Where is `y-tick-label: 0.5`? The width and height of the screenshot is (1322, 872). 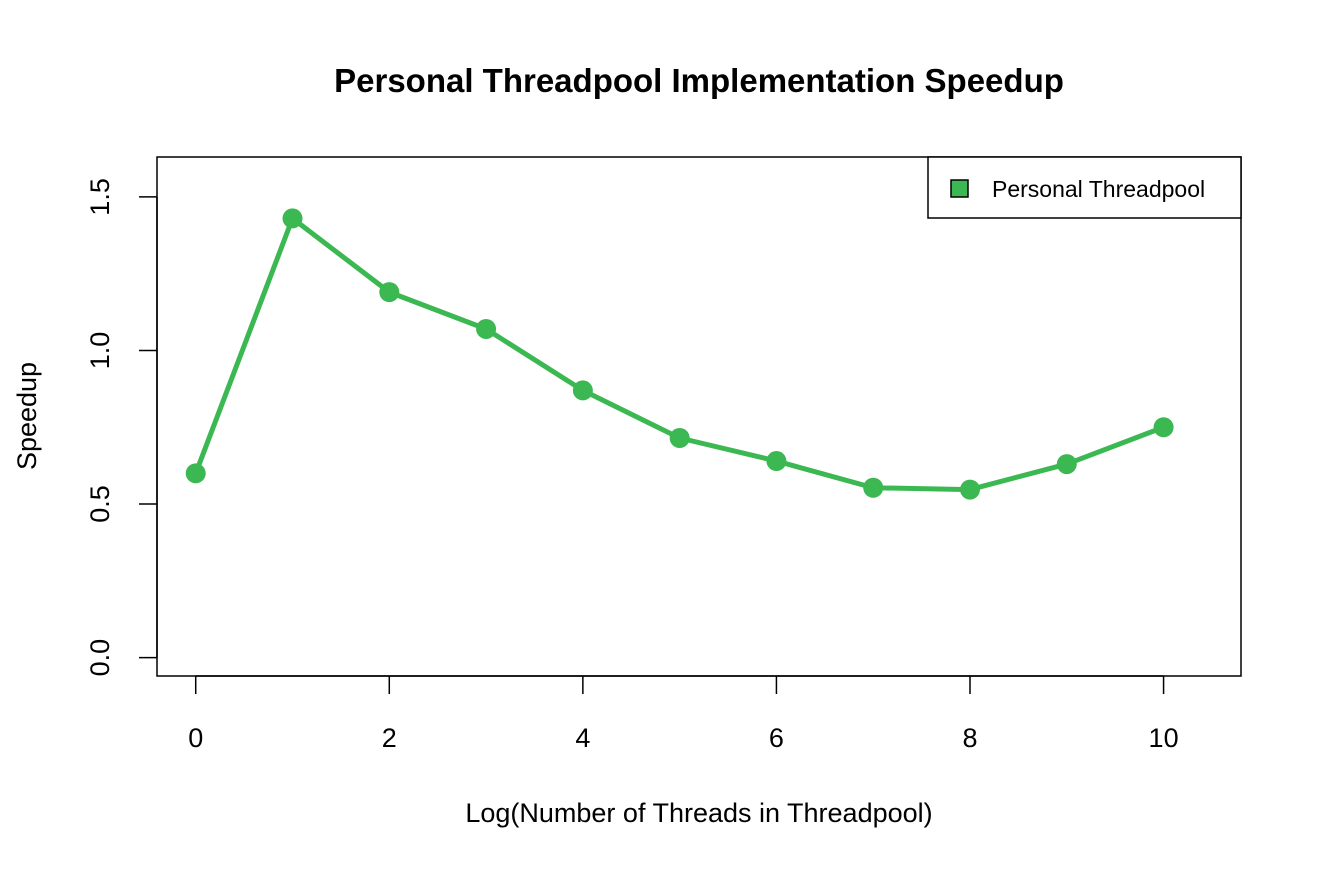 y-tick-label: 0.5 is located at coordinates (100, 504).